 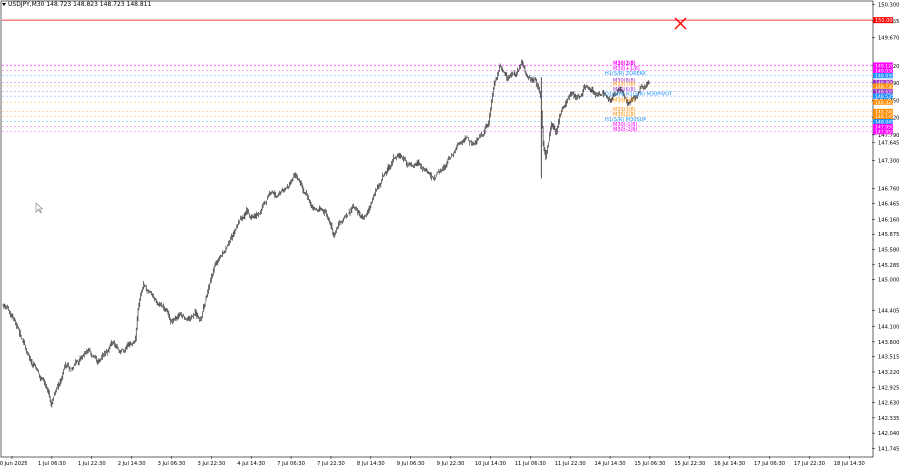 What do you see at coordinates (888, 311) in the screenshot?
I see `y-tick-label: 144.405` at bounding box center [888, 311].